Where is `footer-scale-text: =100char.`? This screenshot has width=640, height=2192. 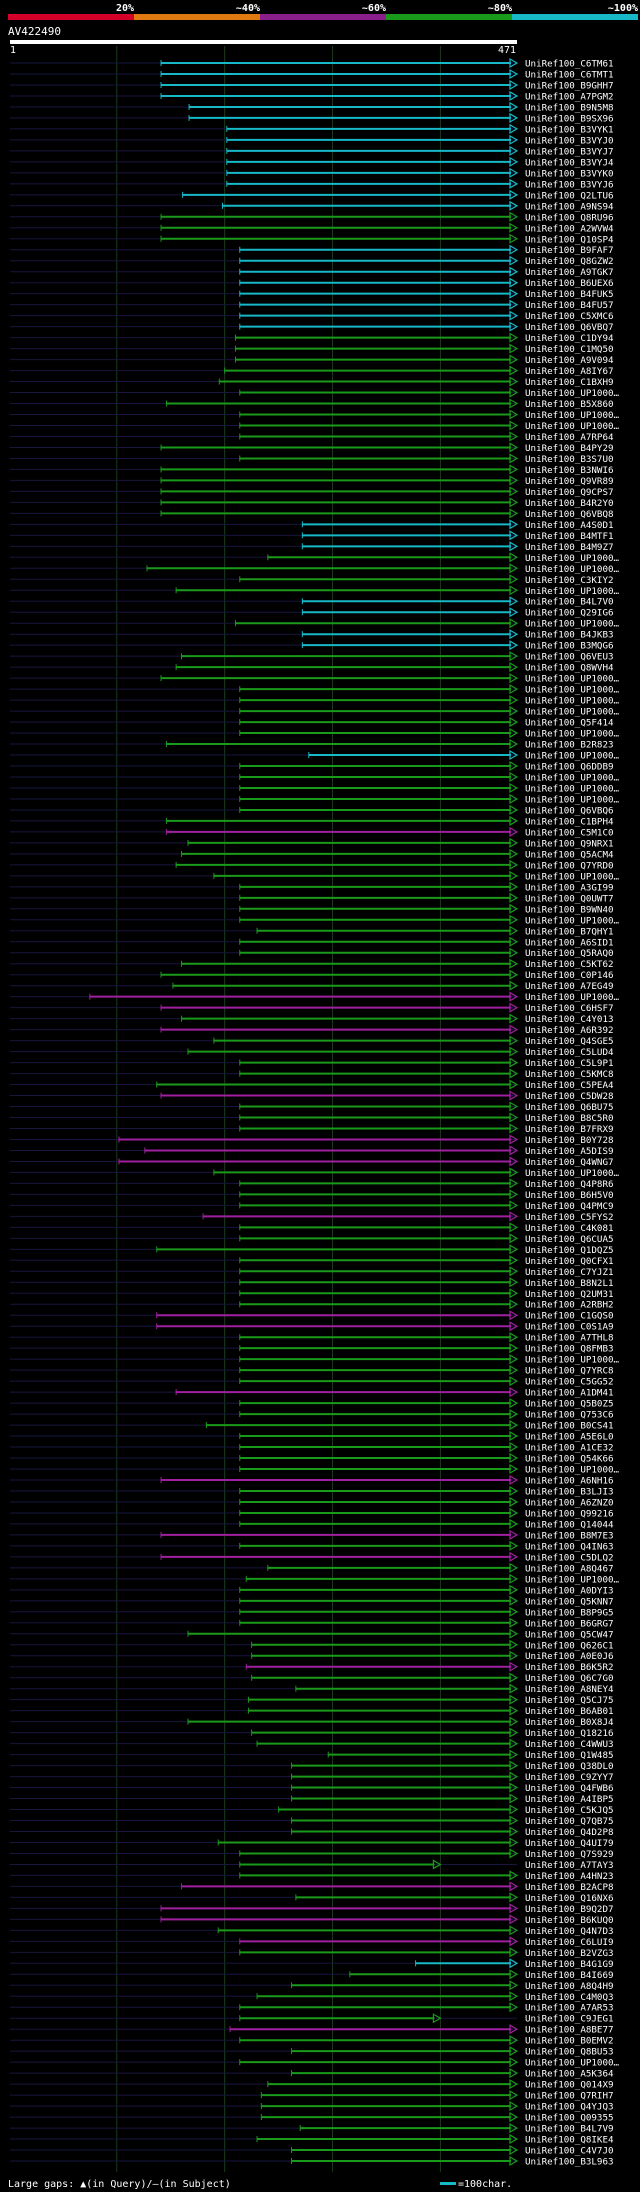 footer-scale-text: =100char. is located at coordinates (485, 2184).